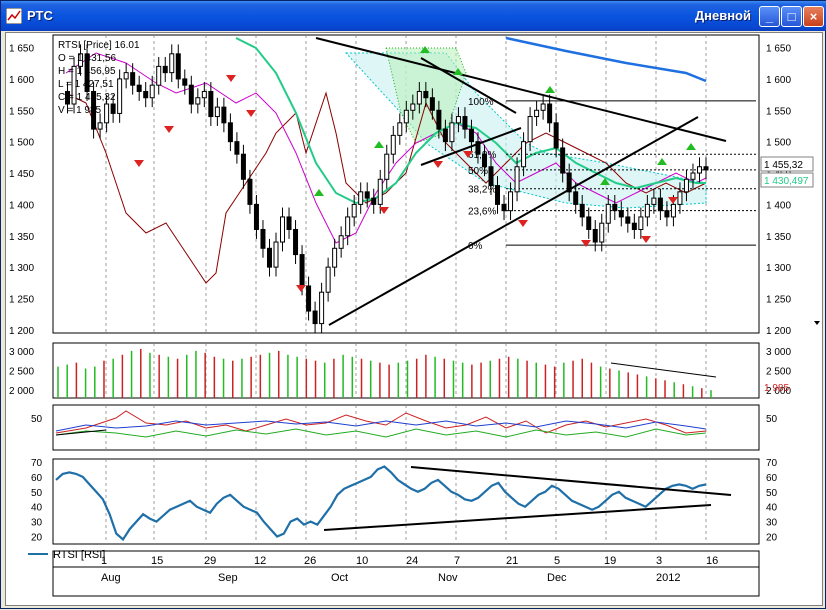 Image resolution: width=826 pixels, height=610 pixels. I want to click on blue-moving-average, so click(606, 59).